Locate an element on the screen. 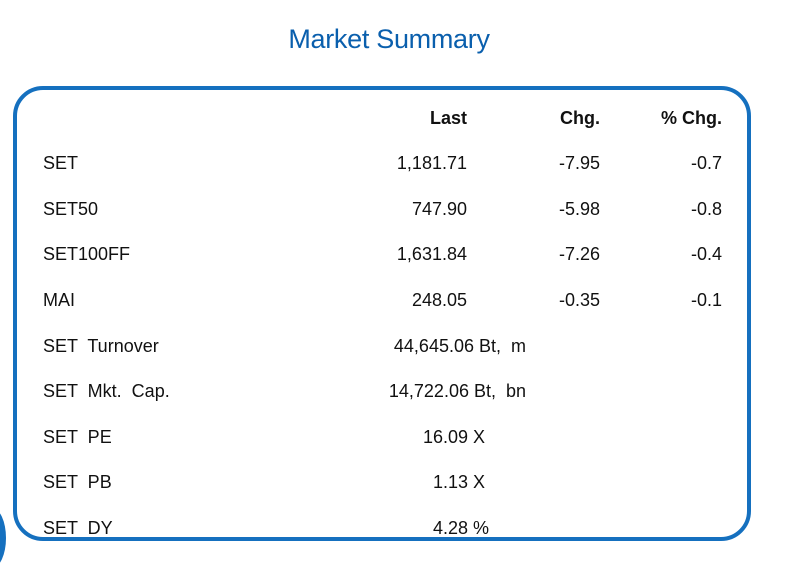  row-label: SET Mkt. Cap. is located at coordinates (106, 391).